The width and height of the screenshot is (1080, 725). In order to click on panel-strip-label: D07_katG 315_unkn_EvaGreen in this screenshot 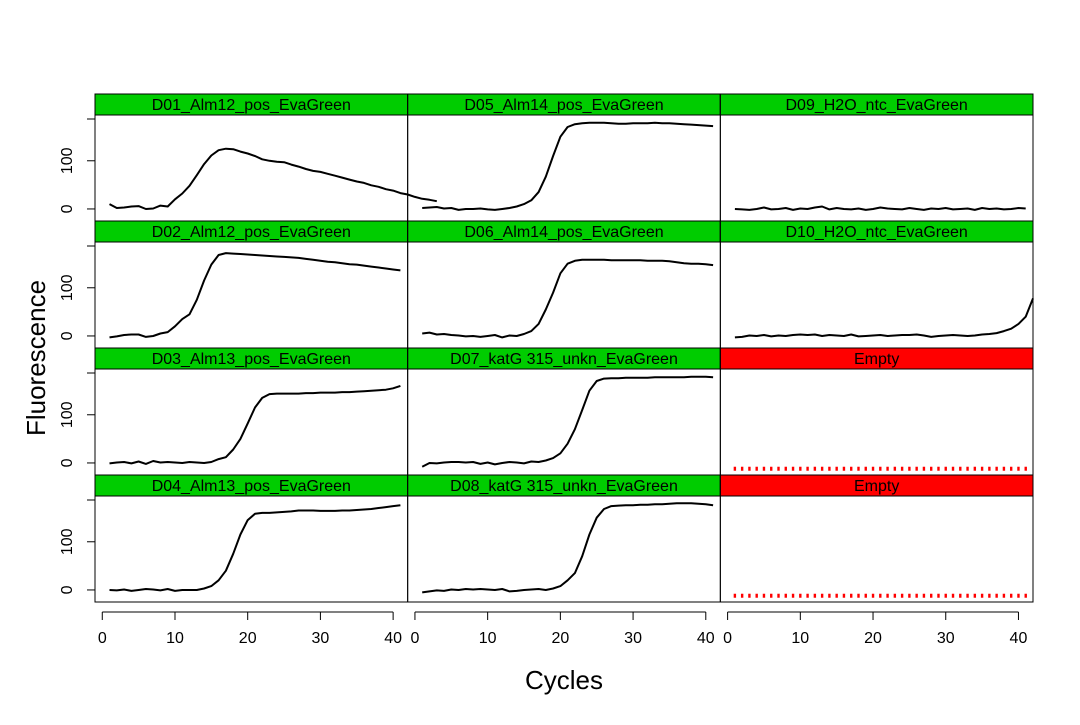, I will do `click(564, 359)`.